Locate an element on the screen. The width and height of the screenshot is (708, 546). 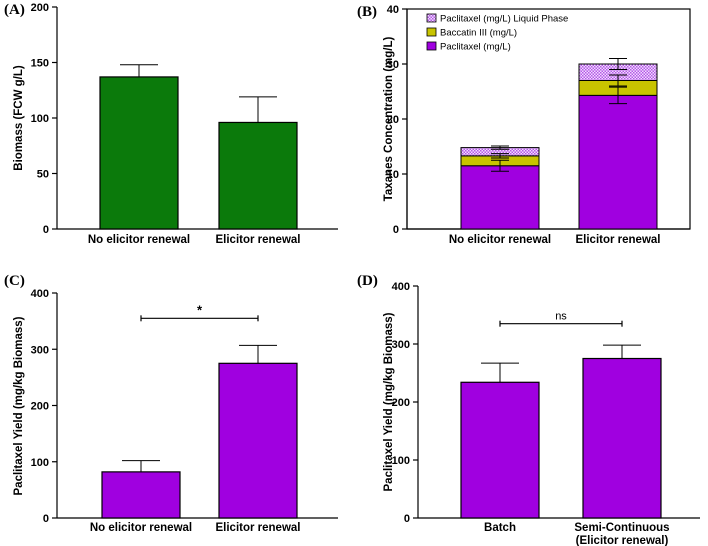
panel-a-ytick-label: 200 is located at coordinates (40, 8).